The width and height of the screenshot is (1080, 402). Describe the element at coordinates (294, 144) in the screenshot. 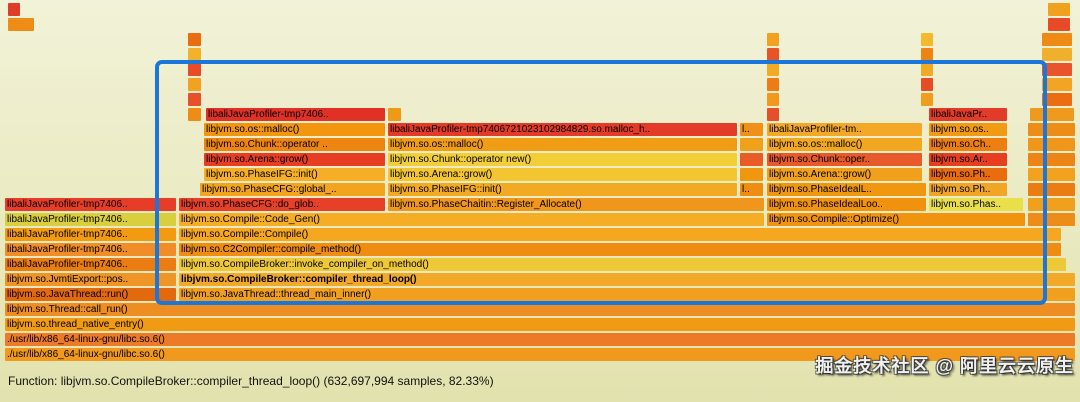

I see `flame-frame: libjvm.so.Chunk::operator ..` at that location.